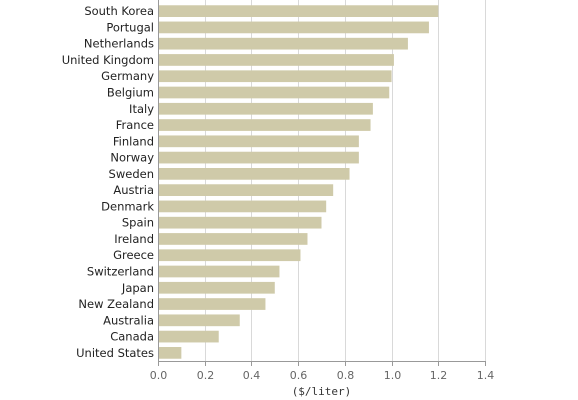 This screenshot has height=400, width=578. I want to click on category-label: Ireland, so click(134, 239).